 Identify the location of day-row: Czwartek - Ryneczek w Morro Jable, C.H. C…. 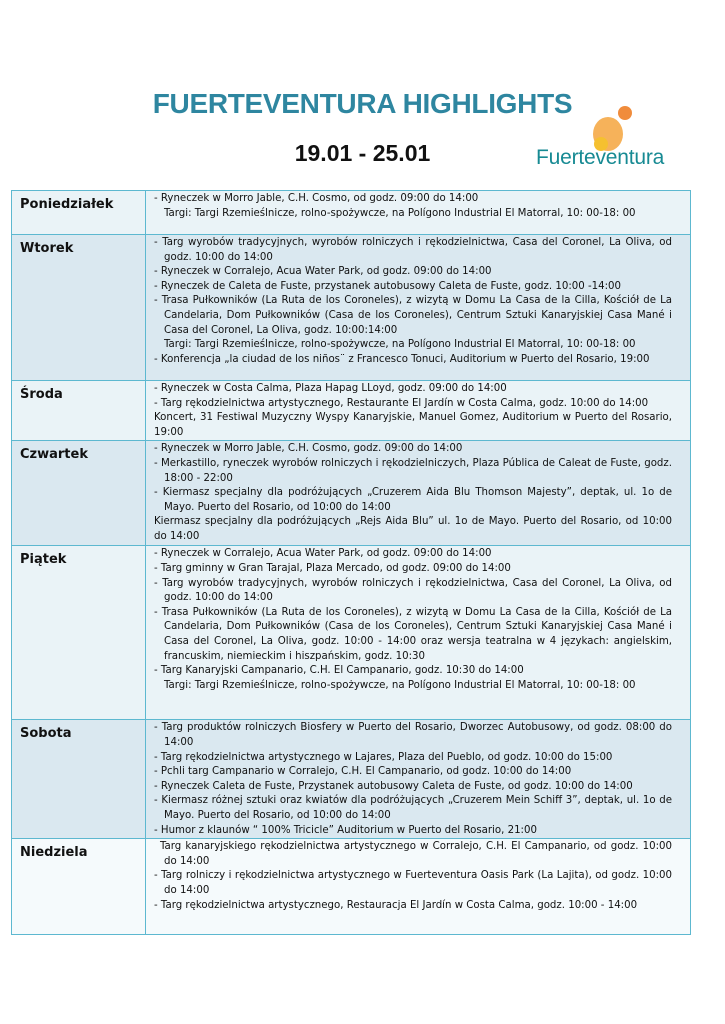
(351, 493).